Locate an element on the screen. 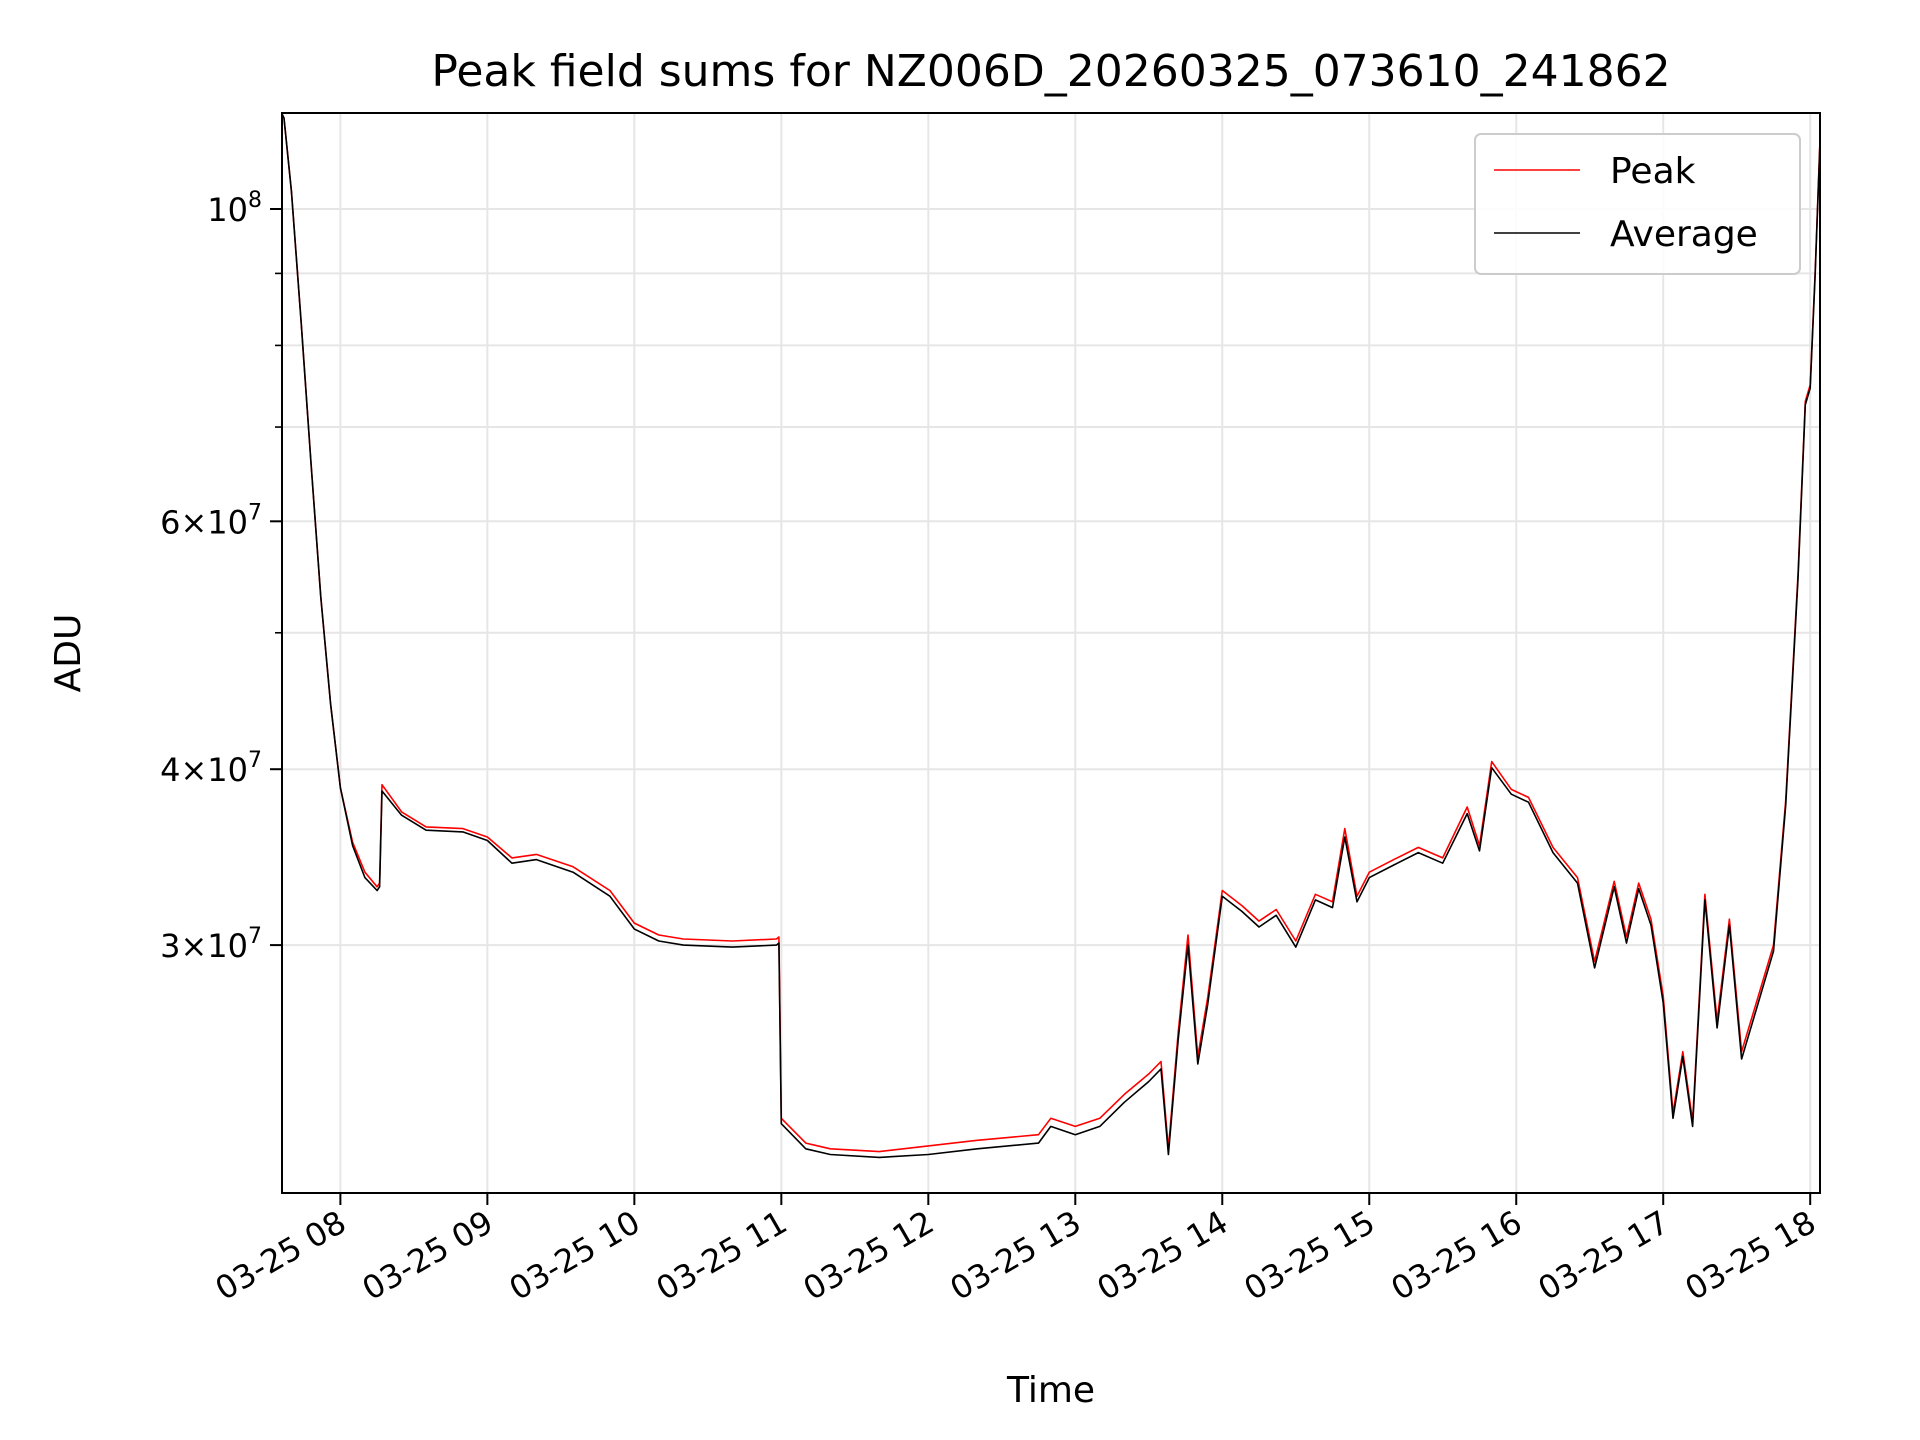  x-axis-label: Time is located at coordinates (1050, 1390).